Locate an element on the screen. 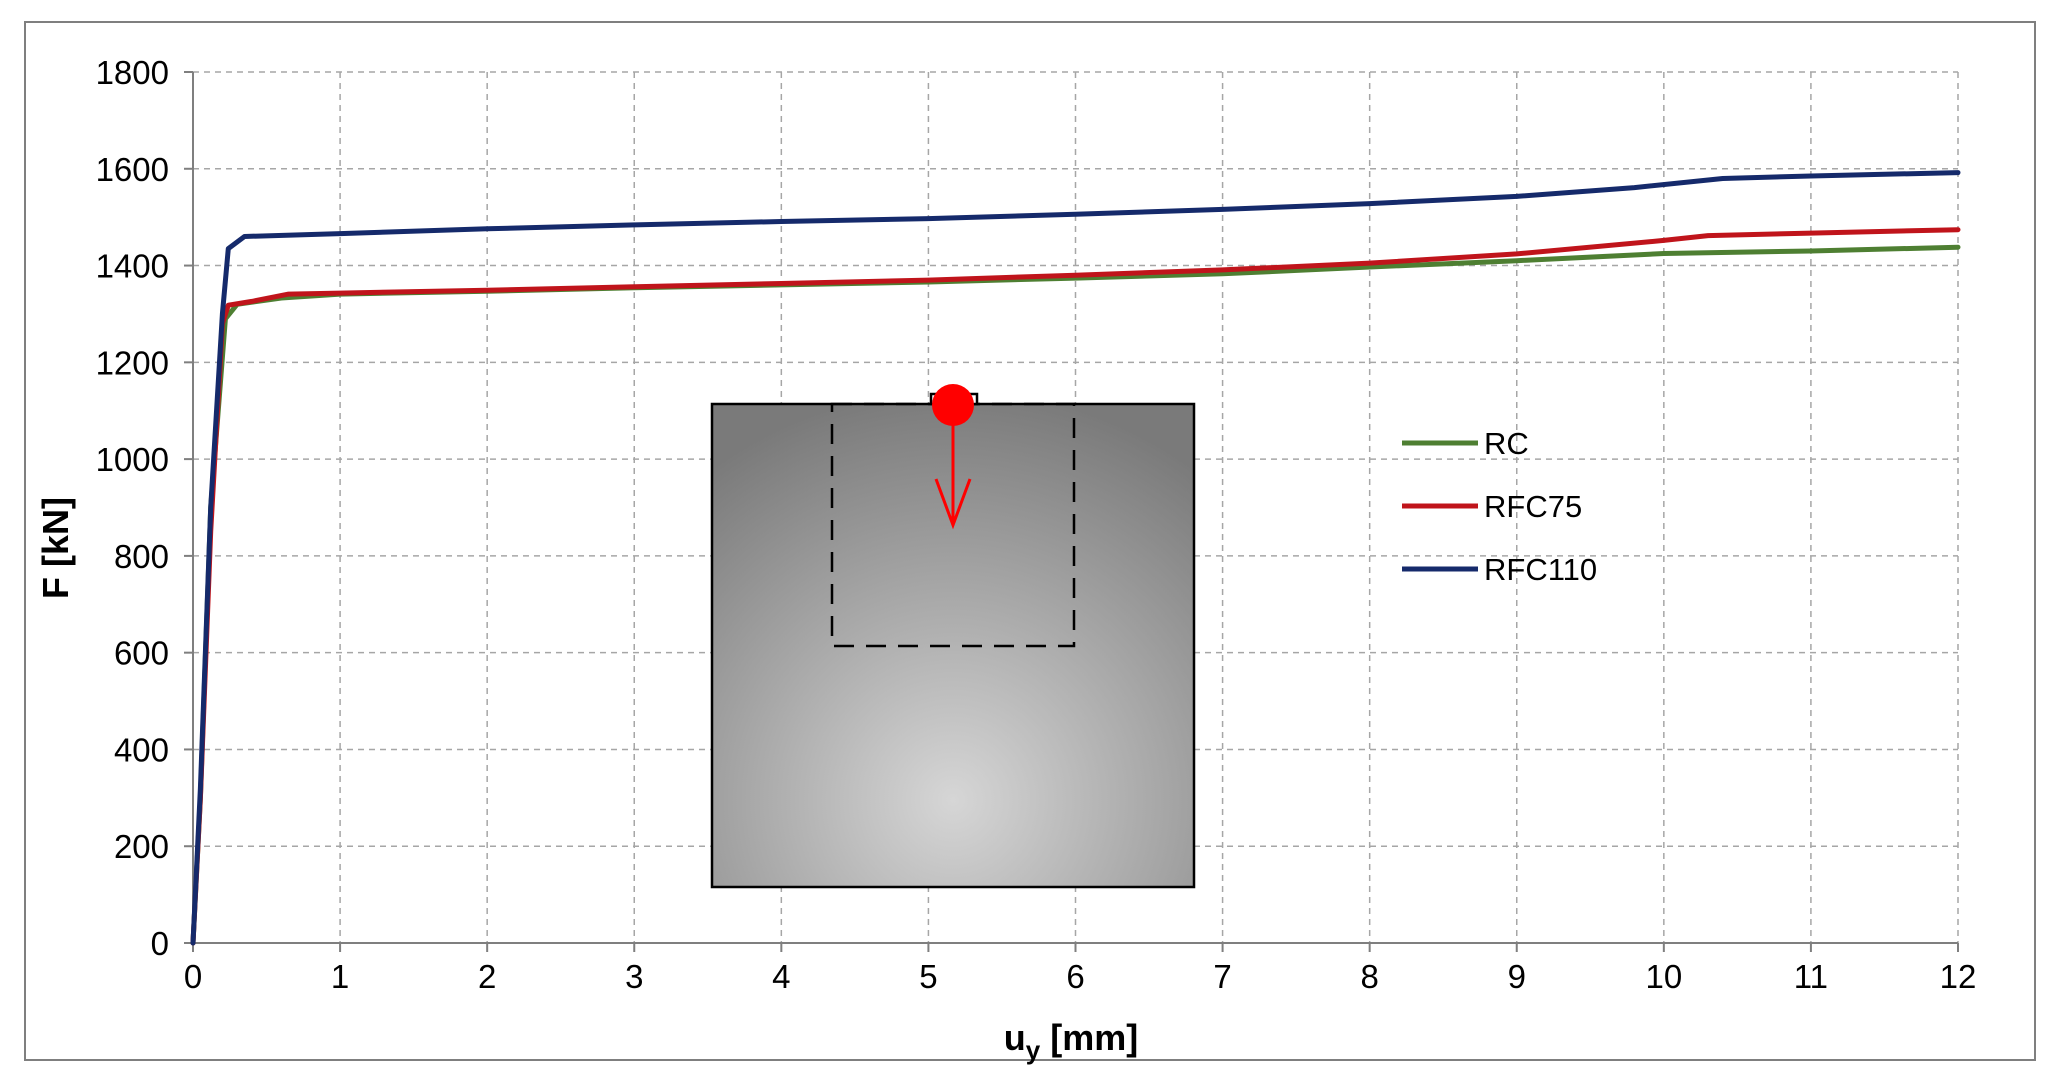 The height and width of the screenshot is (1084, 2061). x-axis-title-main: u is located at coordinates (1015, 1037).